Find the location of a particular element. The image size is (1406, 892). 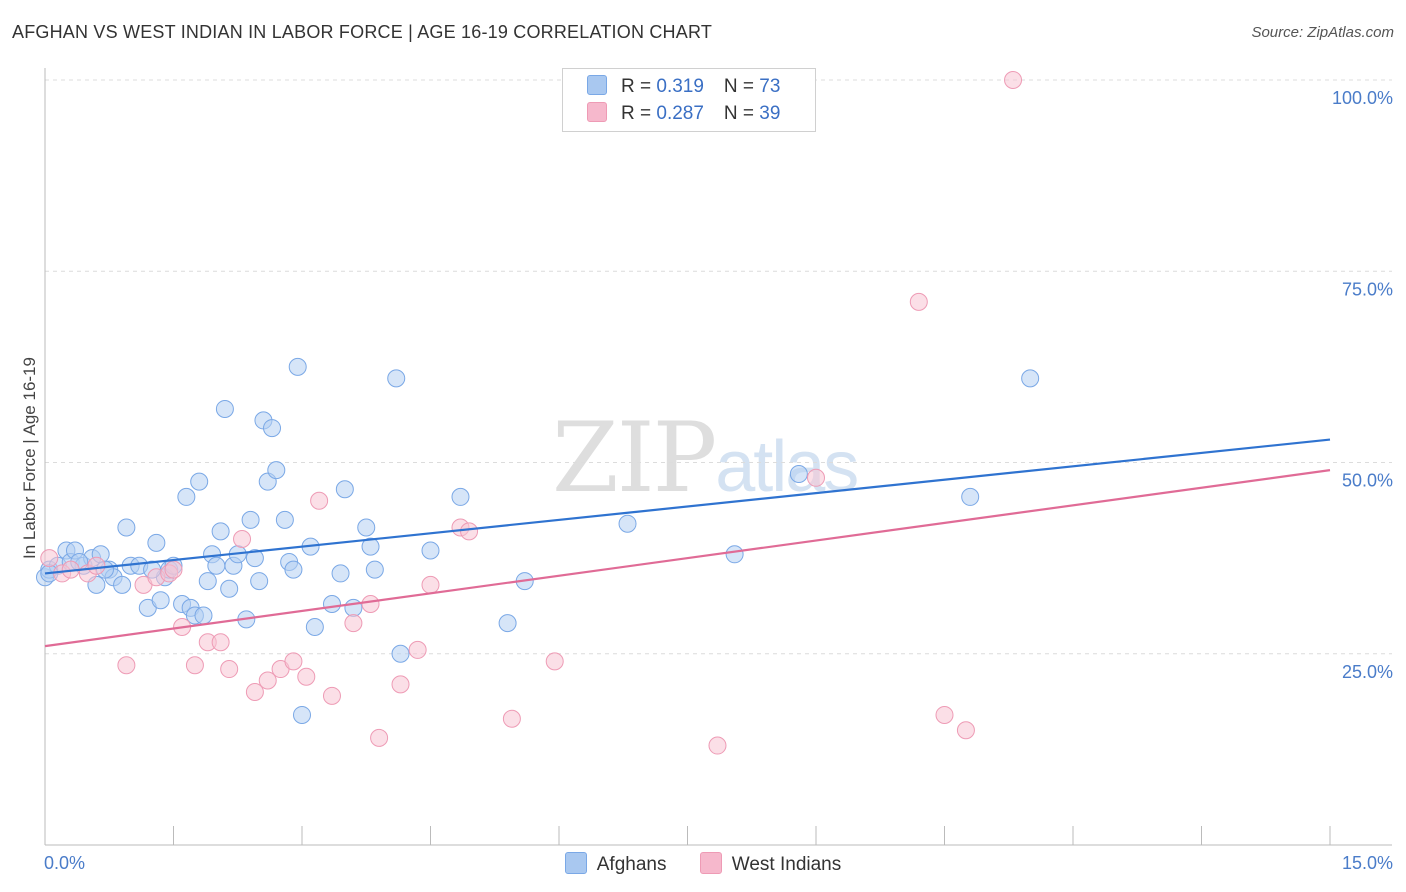

legend-item-afghans: Afghans is located at coordinates (615, 864).